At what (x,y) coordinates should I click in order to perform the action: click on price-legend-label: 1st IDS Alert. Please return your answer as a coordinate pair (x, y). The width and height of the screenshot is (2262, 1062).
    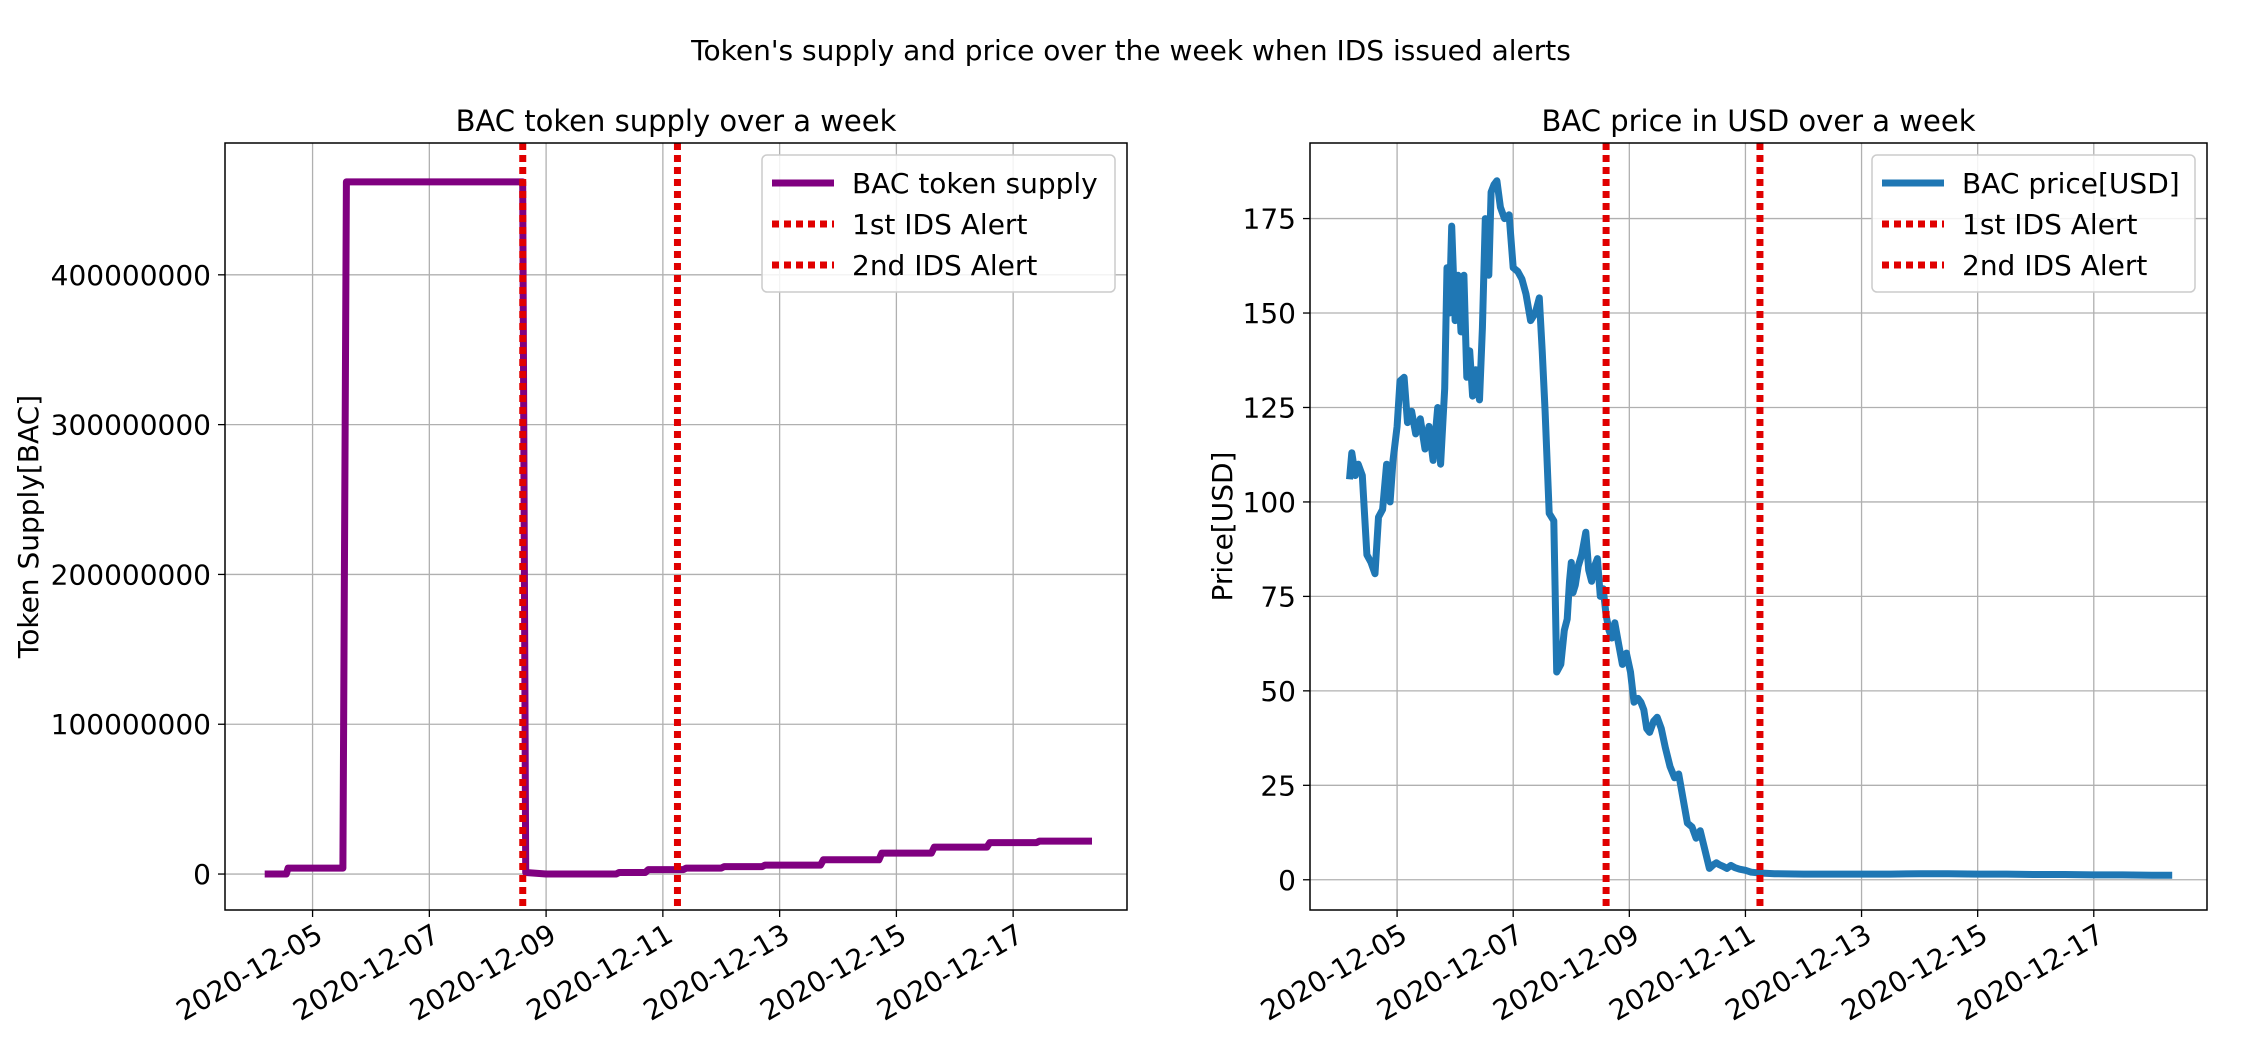
    Looking at the image, I should click on (2049, 224).